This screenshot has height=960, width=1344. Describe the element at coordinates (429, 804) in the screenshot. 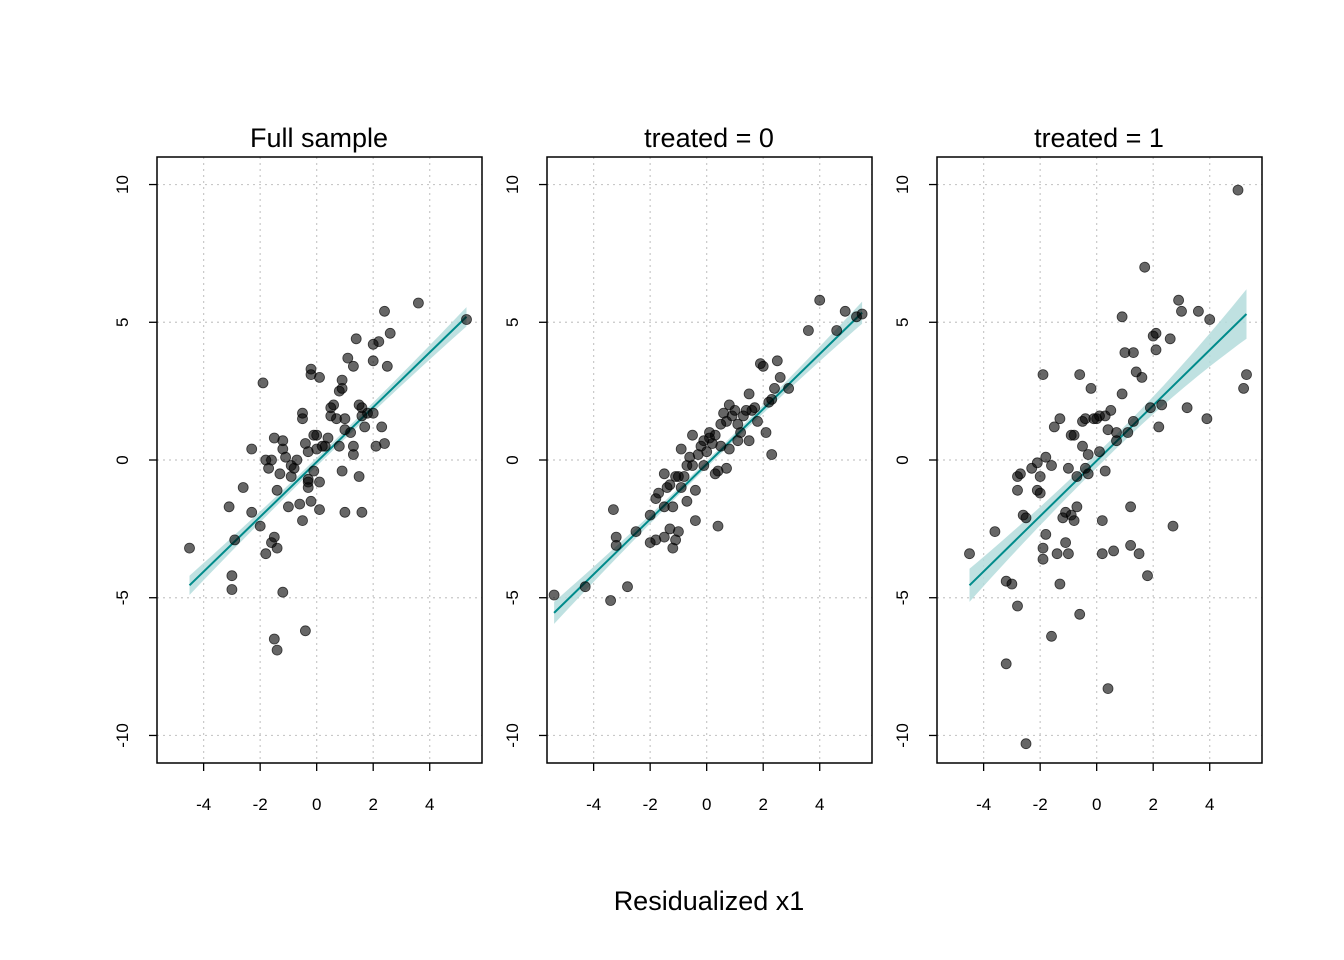

I see `x-tick-label: 4` at that location.